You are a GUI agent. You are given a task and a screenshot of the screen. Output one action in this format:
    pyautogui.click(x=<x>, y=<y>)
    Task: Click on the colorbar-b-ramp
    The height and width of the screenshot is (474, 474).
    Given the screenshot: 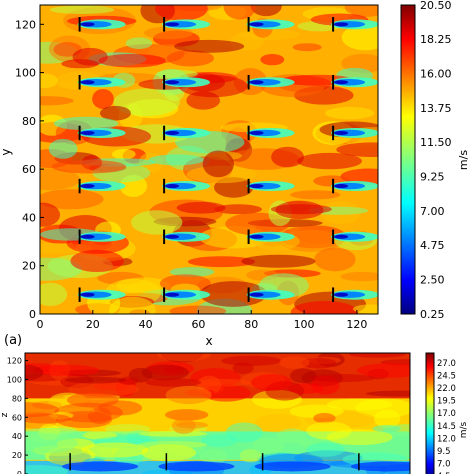 What is the action you would take?
    pyautogui.click(x=430, y=413)
    